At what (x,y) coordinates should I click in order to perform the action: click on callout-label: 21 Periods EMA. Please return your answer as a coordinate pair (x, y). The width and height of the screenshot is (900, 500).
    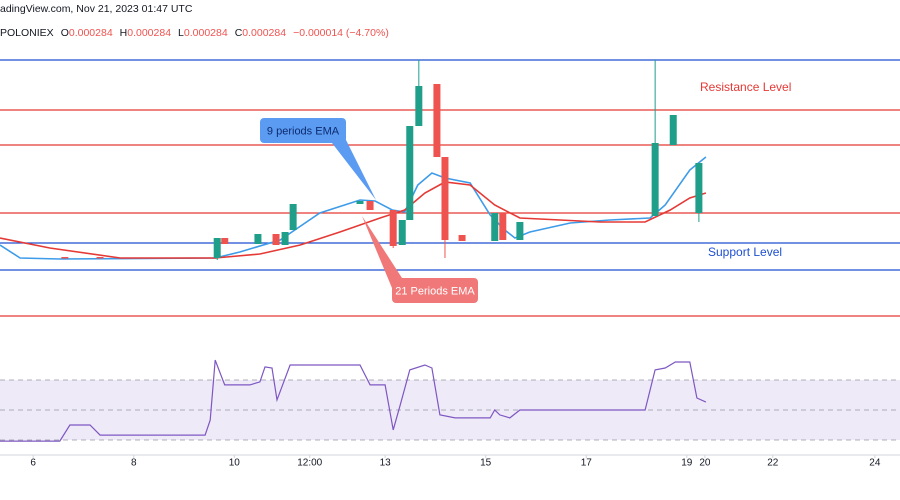
    Looking at the image, I should click on (435, 291).